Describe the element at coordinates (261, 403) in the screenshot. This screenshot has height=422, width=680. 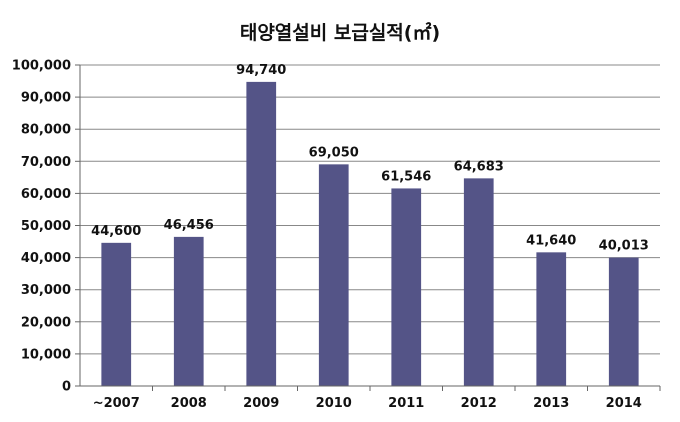
I see `x-tick-label: 2009` at that location.